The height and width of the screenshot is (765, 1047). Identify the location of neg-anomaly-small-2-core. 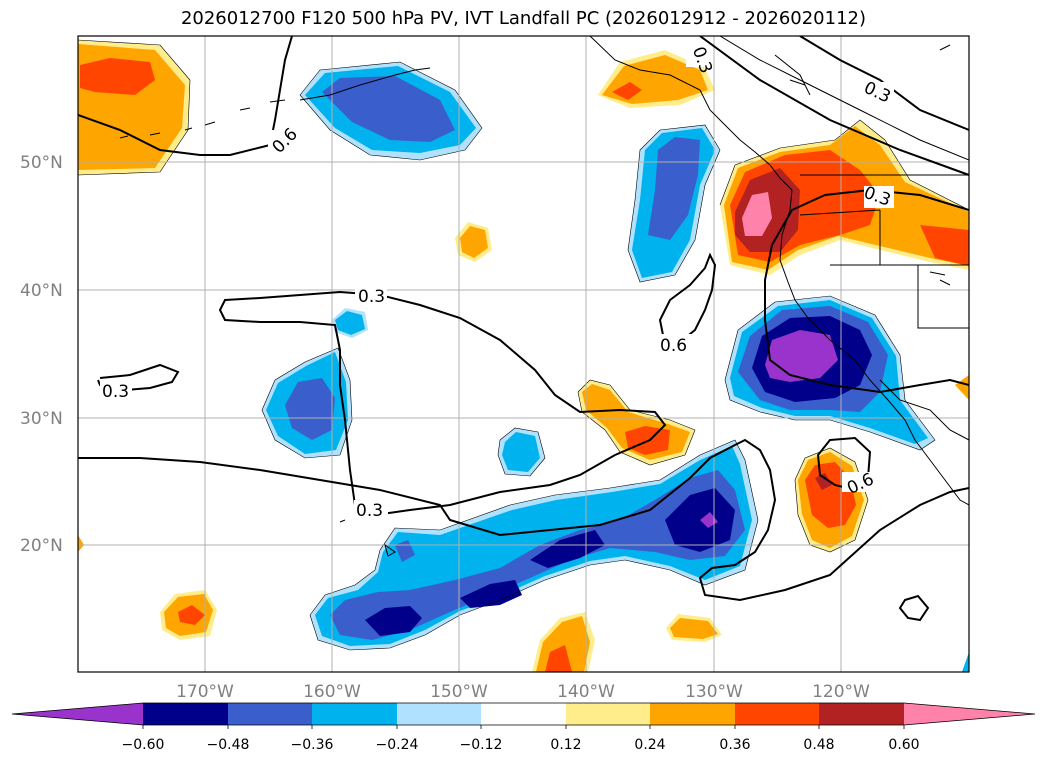
(521, 452).